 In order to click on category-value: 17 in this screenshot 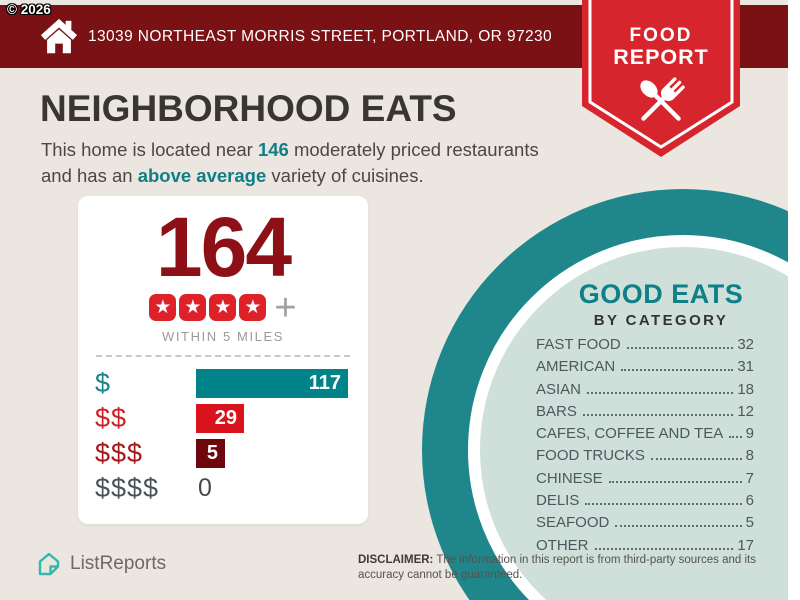, I will do `click(745, 545)`.